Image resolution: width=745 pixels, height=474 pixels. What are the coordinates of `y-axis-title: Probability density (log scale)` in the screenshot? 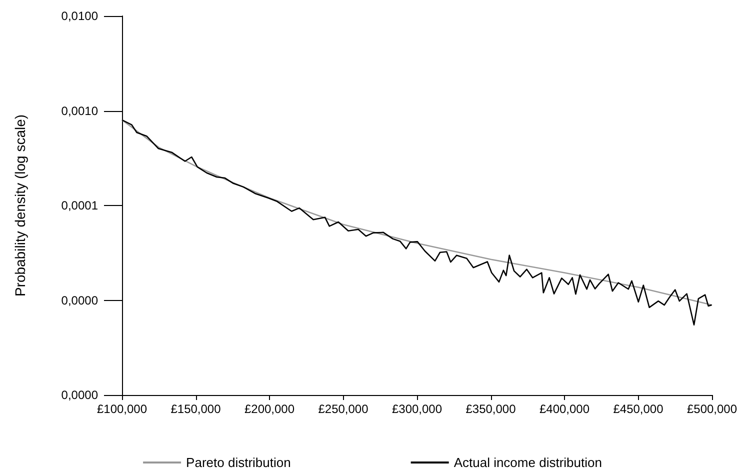 It's located at (20, 205).